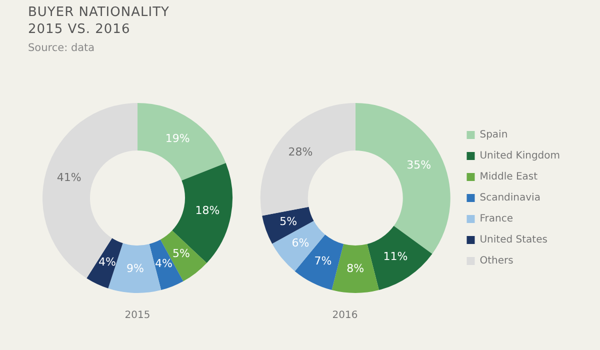  What do you see at coordinates (496, 219) in the screenshot?
I see `legend-label: France` at bounding box center [496, 219].